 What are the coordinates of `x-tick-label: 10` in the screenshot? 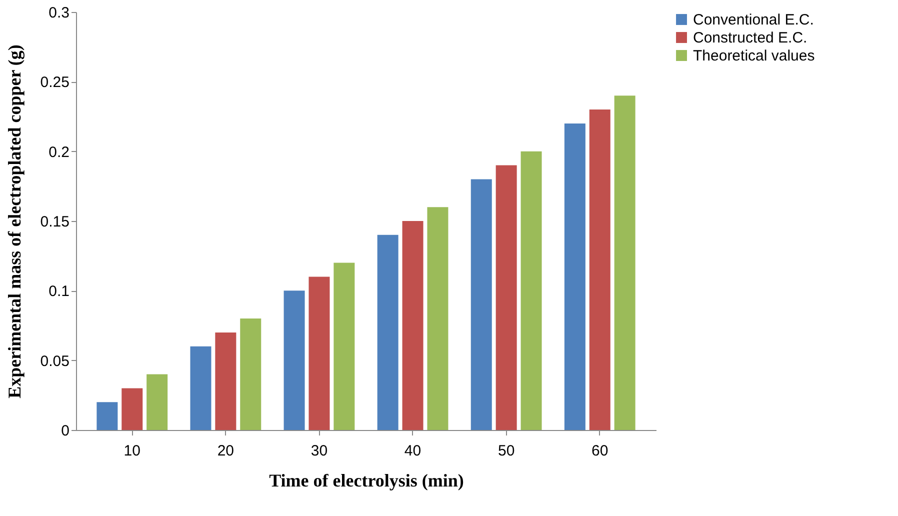 It's located at (132, 451).